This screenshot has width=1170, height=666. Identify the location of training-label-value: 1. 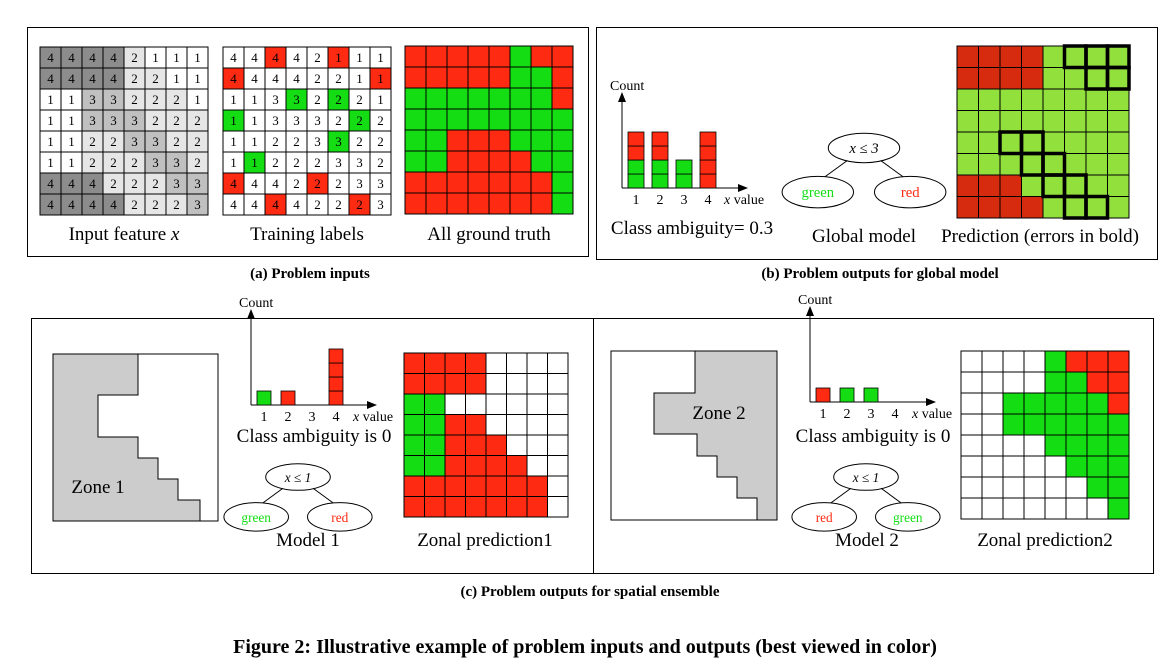
(338, 57).